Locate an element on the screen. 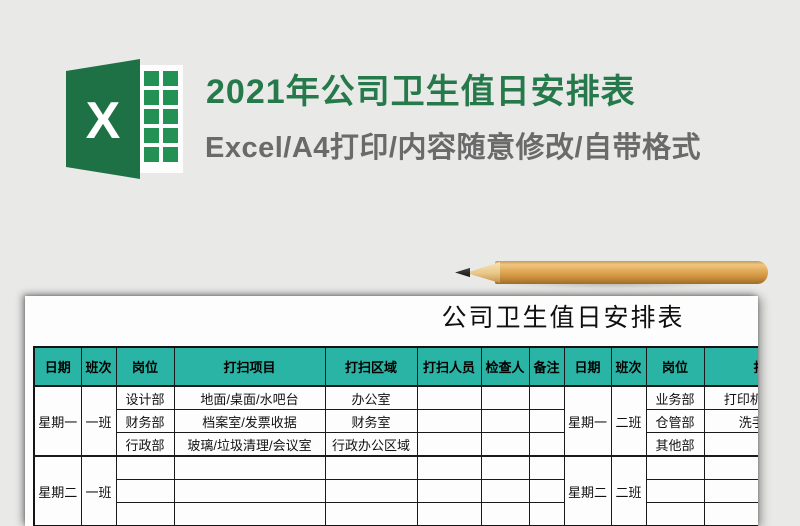 Image resolution: width=800 pixels, height=526 pixels. excel-cover is located at coordinates (103, 119).